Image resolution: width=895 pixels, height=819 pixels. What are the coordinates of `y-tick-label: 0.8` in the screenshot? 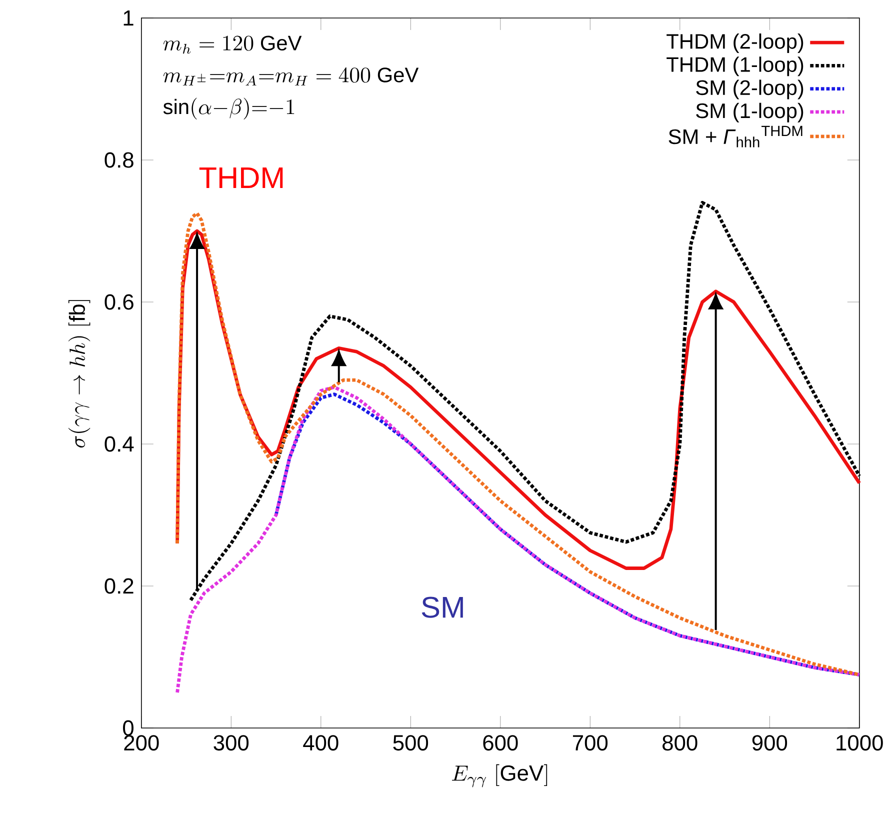 It's located at (119, 160).